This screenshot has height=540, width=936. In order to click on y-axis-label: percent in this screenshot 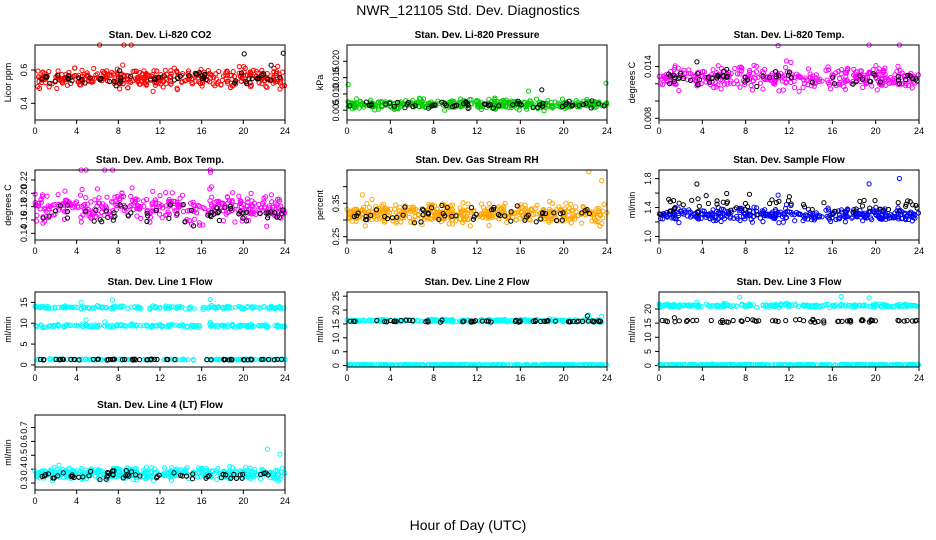, I will do `click(320, 204)`.